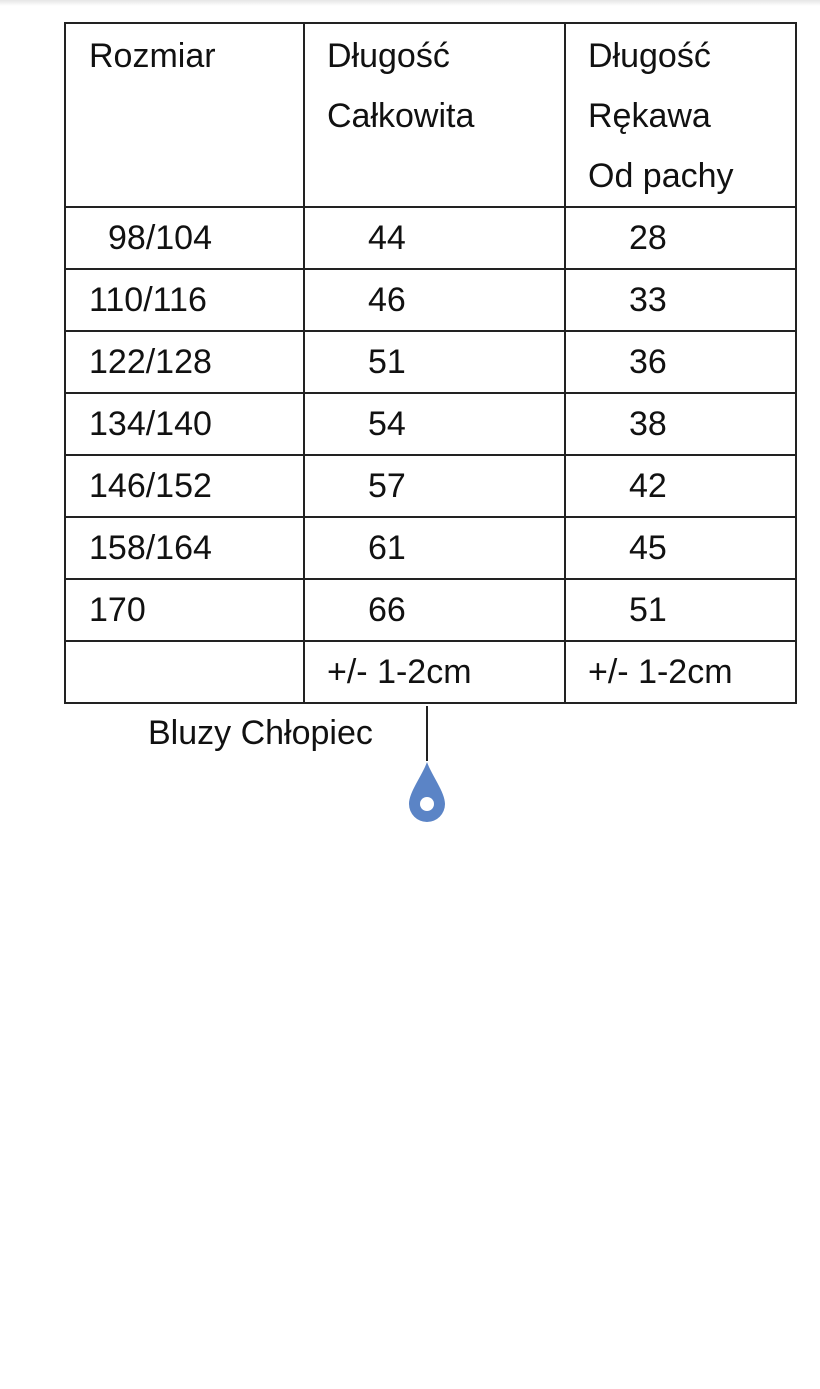 The height and width of the screenshot is (1389, 820). I want to click on sleeve-length-cell: 45, so click(680, 548).